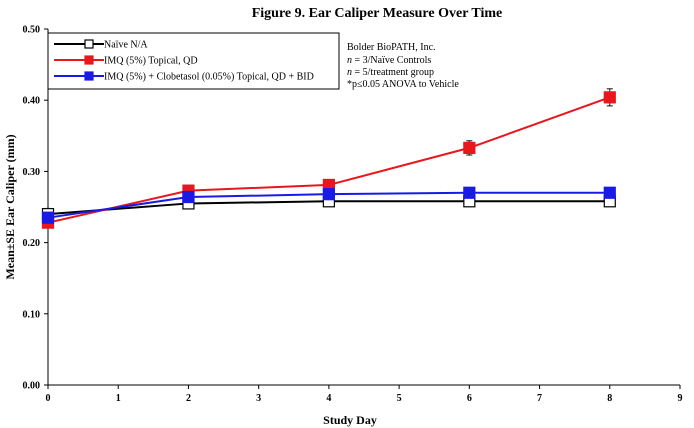  I want to click on x-tick-label: 6, so click(469, 398).